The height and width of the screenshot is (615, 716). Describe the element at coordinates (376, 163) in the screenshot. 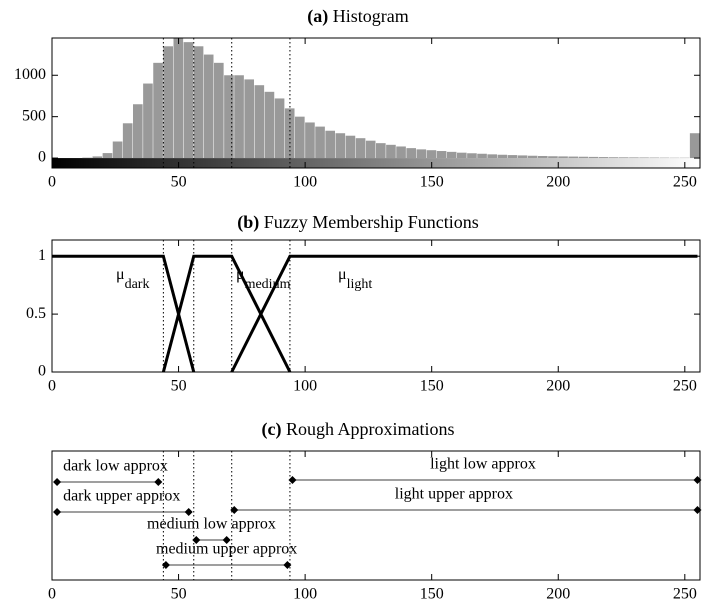

I see `gray-scale-bar` at that location.